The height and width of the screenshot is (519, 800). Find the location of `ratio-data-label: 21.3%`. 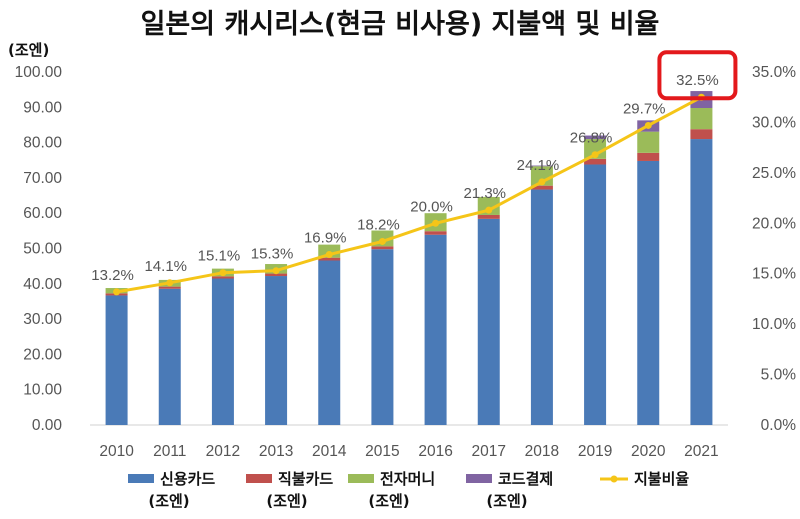

ratio-data-label: 21.3% is located at coordinates (484, 193).